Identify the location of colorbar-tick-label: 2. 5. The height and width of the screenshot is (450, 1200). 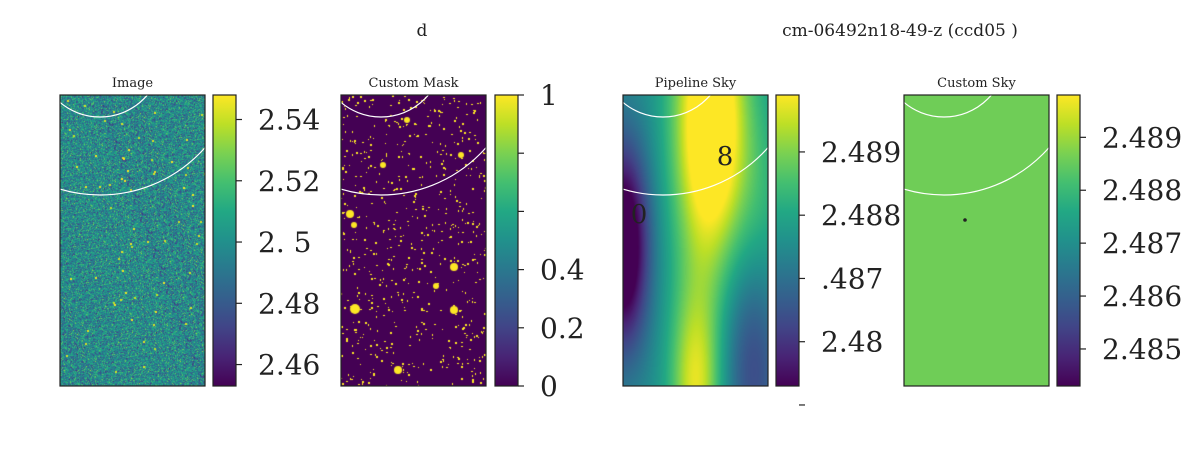
(284, 242).